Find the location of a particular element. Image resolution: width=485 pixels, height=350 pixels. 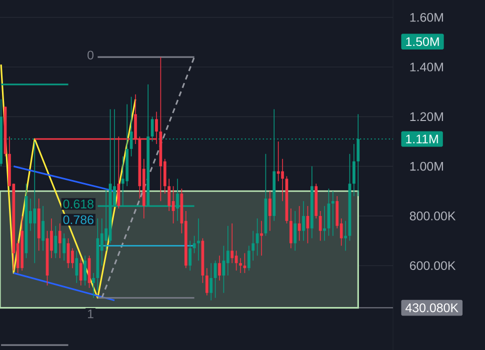

y-tick-label: 1.20M is located at coordinates (426, 117).